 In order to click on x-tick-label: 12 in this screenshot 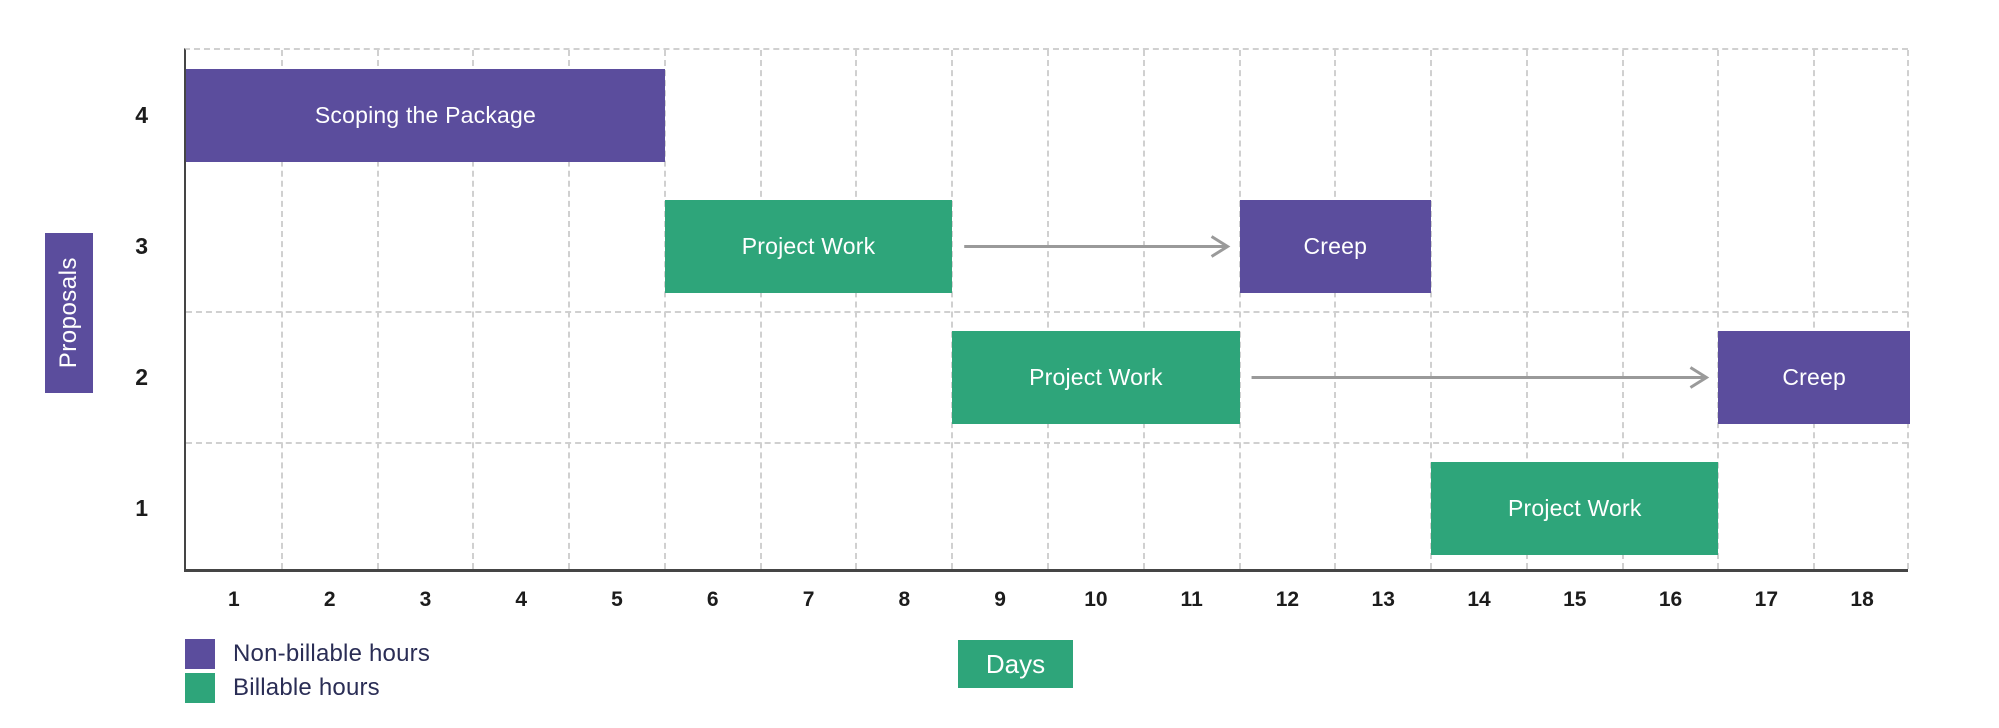, I will do `click(1287, 599)`.